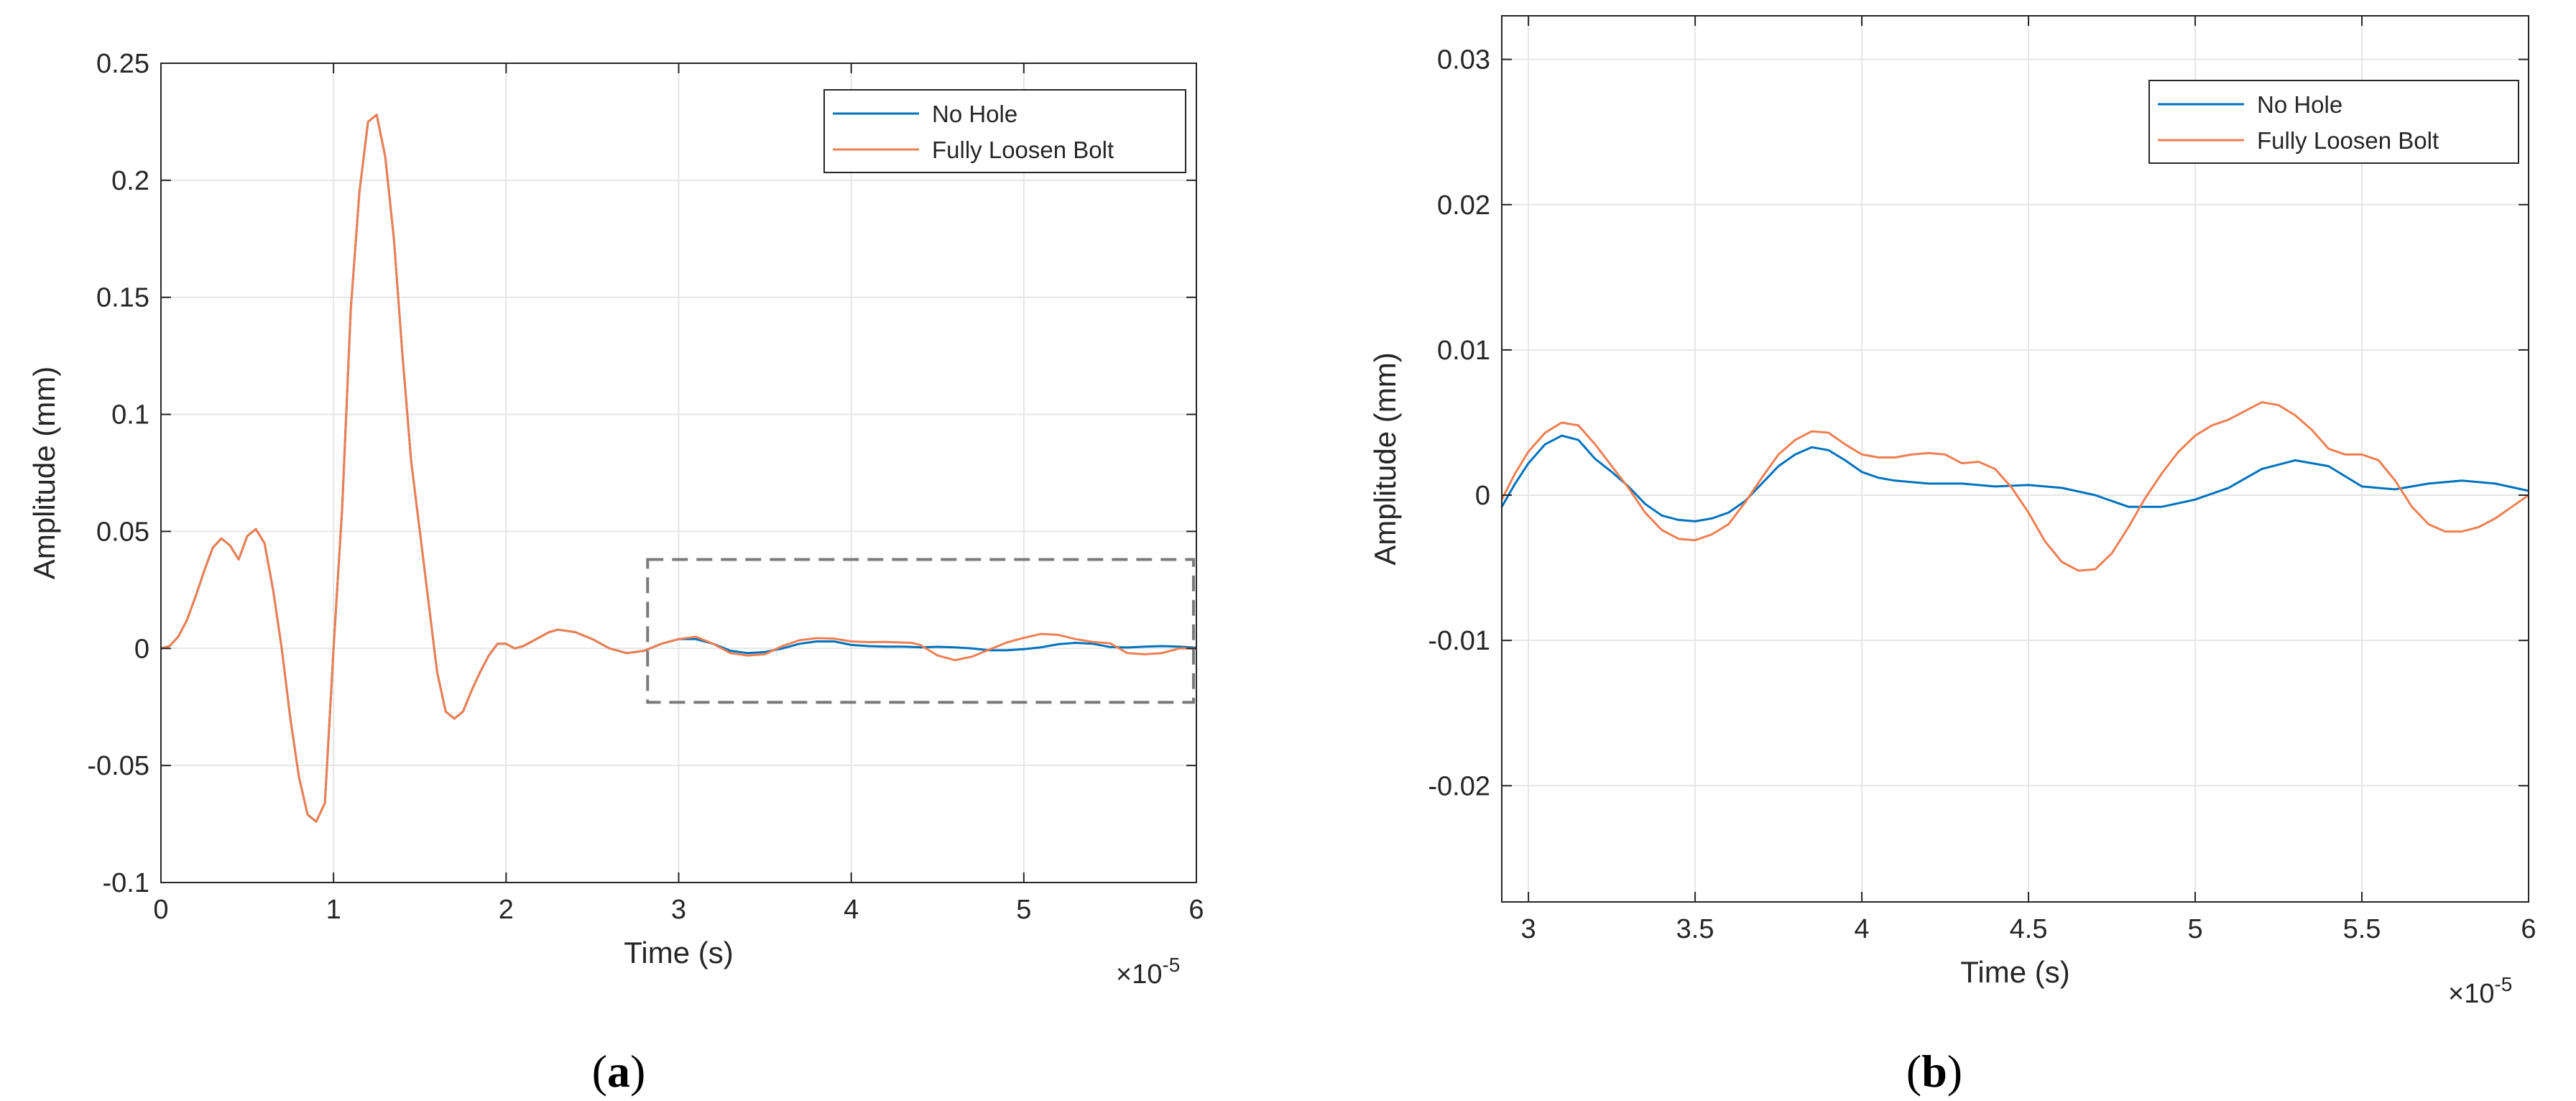 Image resolution: width=2576 pixels, height=1101 pixels. What do you see at coordinates (123, 298) in the screenshot?
I see `y-tick-label-5: 0.15` at bounding box center [123, 298].